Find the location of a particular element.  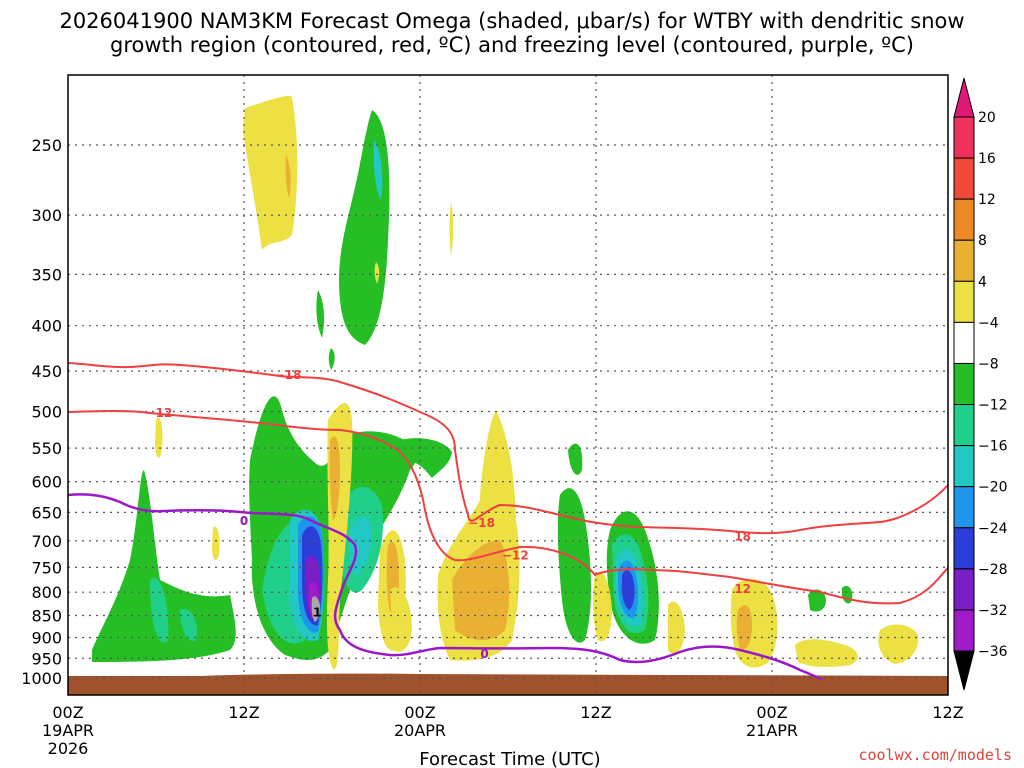

y-tick-label-350: 350 is located at coordinates (46, 274).